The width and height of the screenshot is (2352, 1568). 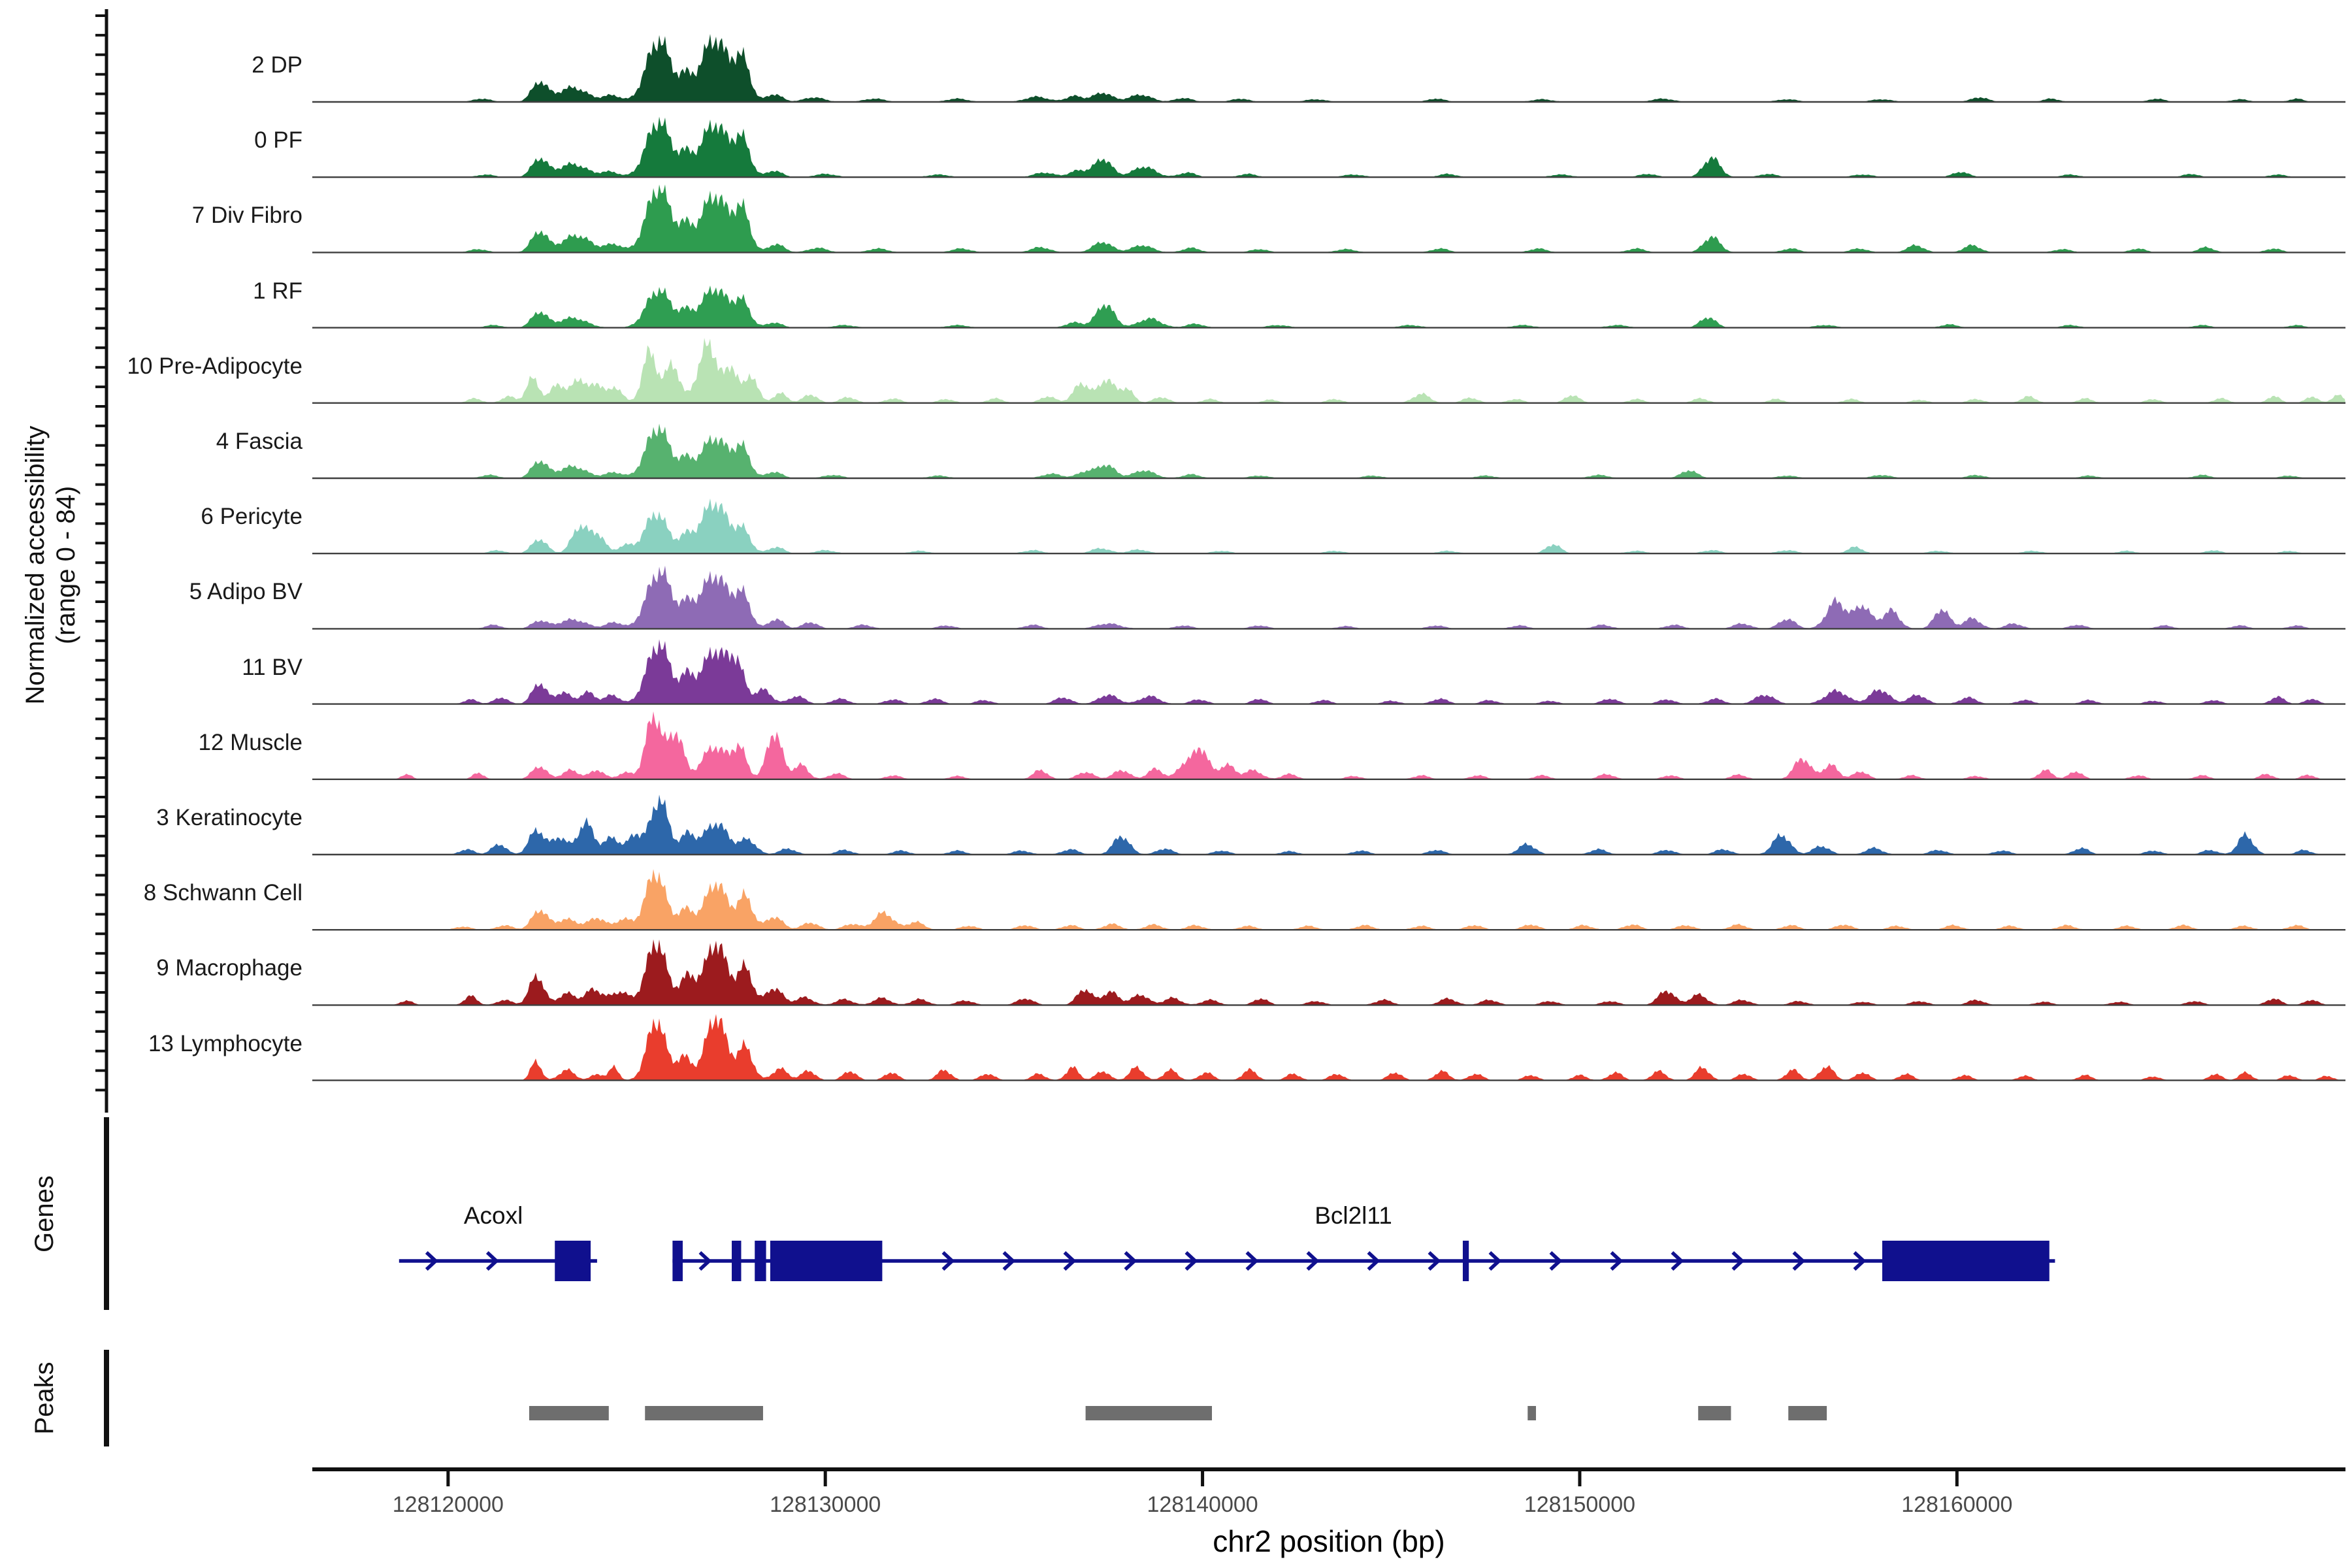 What do you see at coordinates (1957, 1504) in the screenshot?
I see `x-axis-tick-label: 128160000` at bounding box center [1957, 1504].